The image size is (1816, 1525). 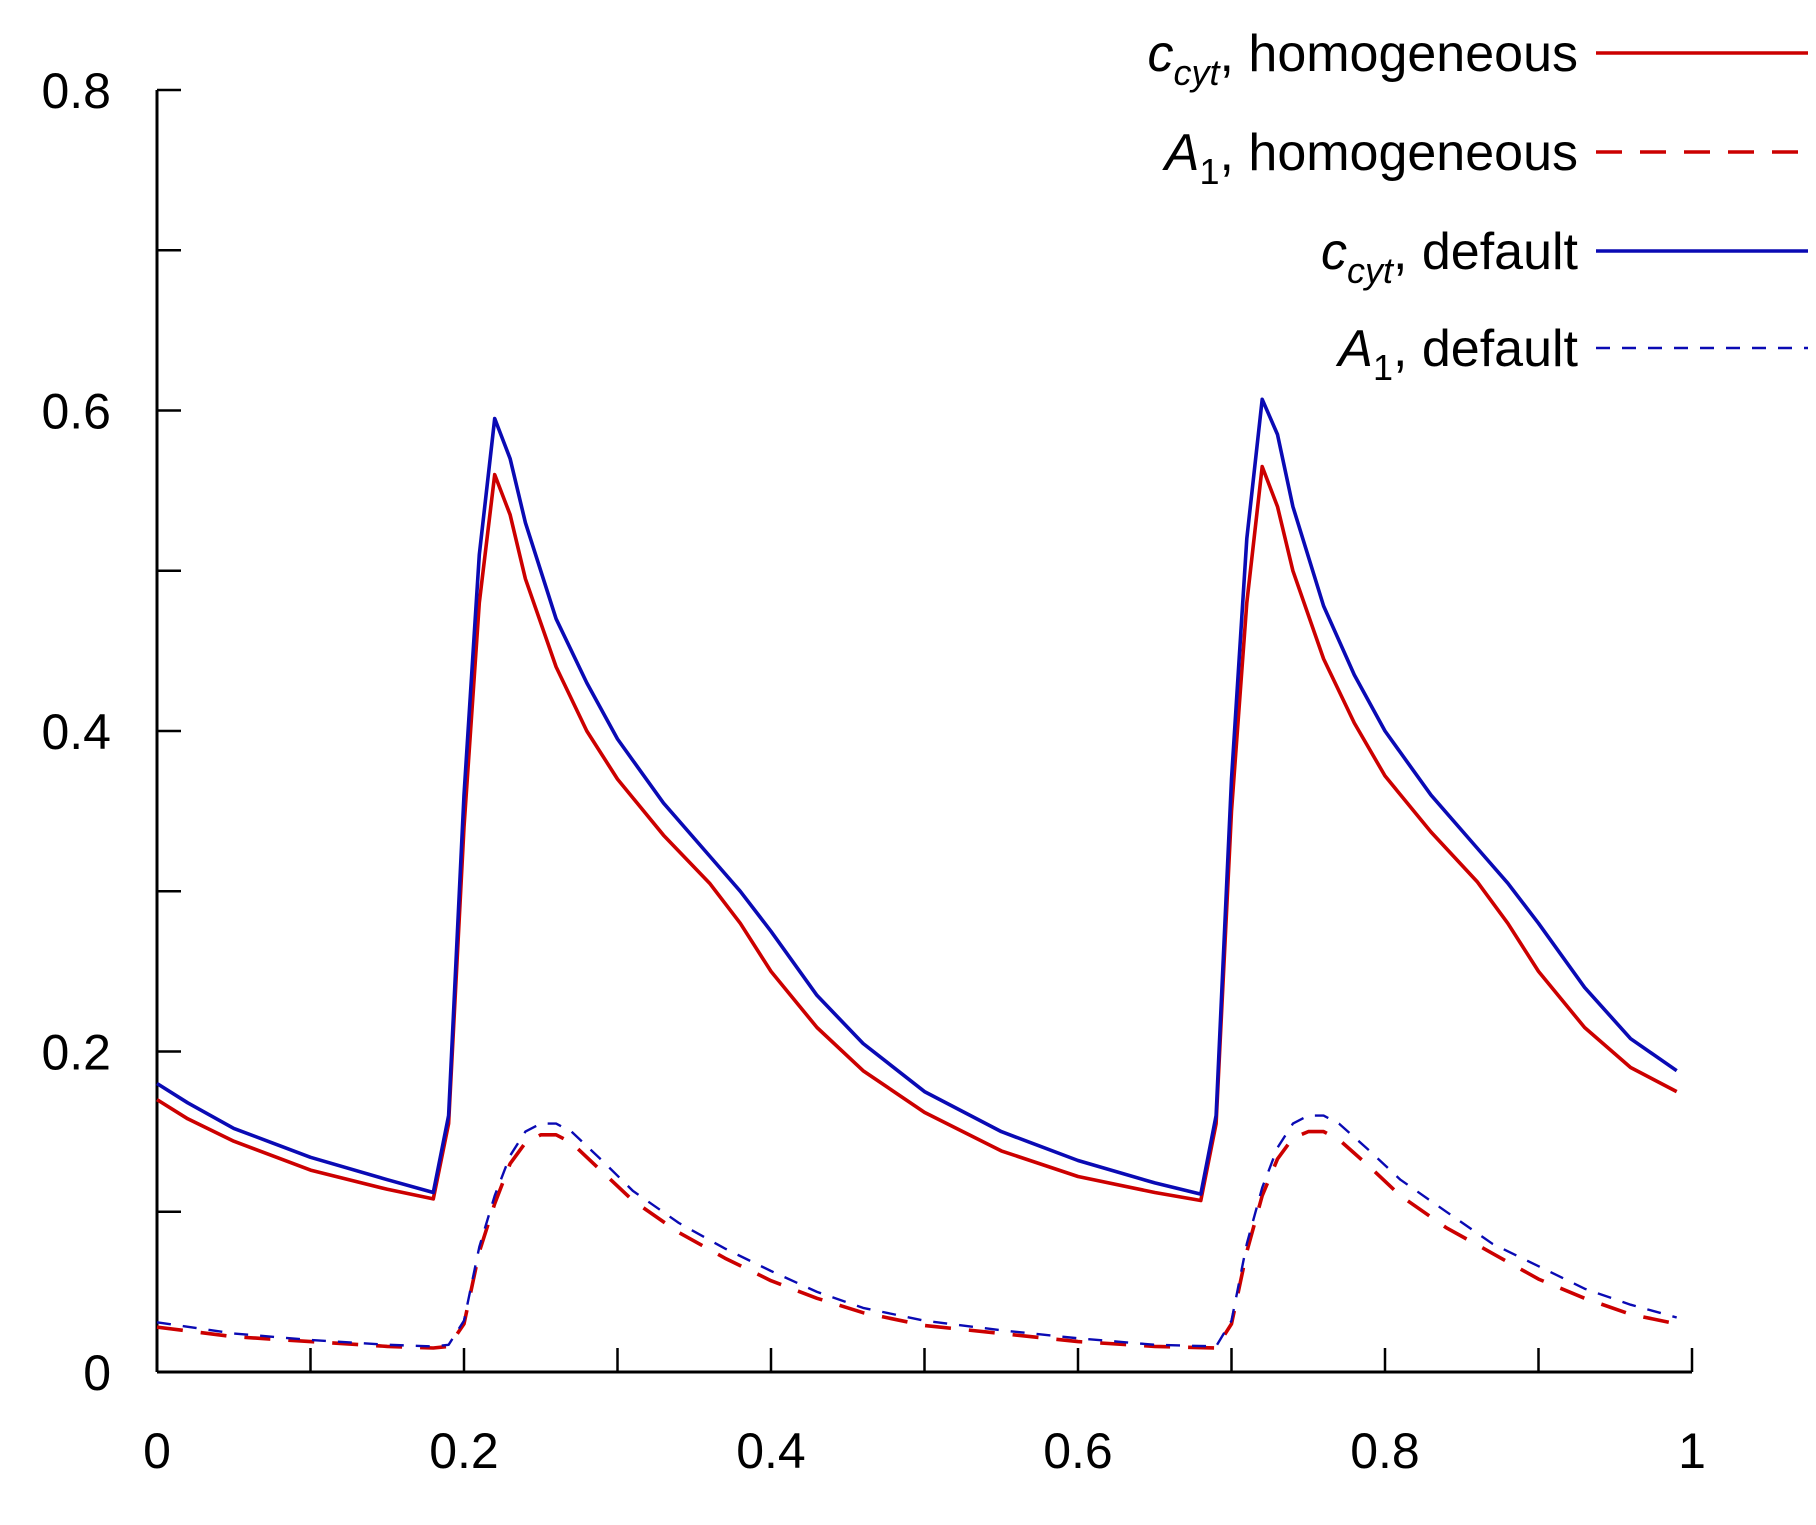 I want to click on y-tick-label: 0.6, so click(x=76, y=412).